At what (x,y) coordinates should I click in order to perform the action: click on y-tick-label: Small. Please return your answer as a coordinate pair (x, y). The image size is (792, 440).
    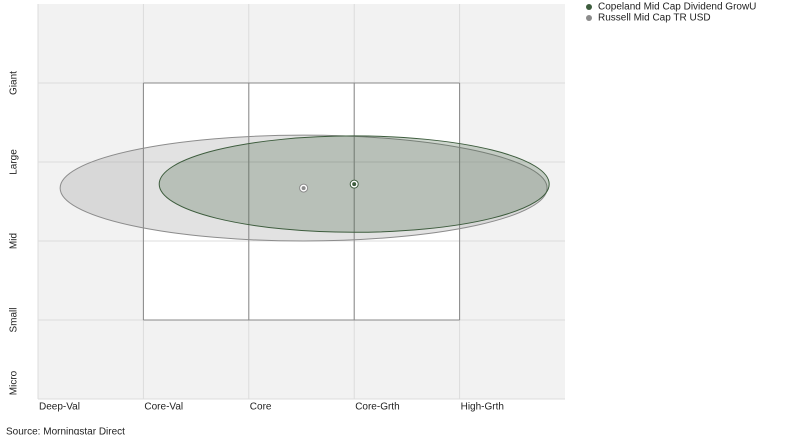
    Looking at the image, I should click on (14, 319).